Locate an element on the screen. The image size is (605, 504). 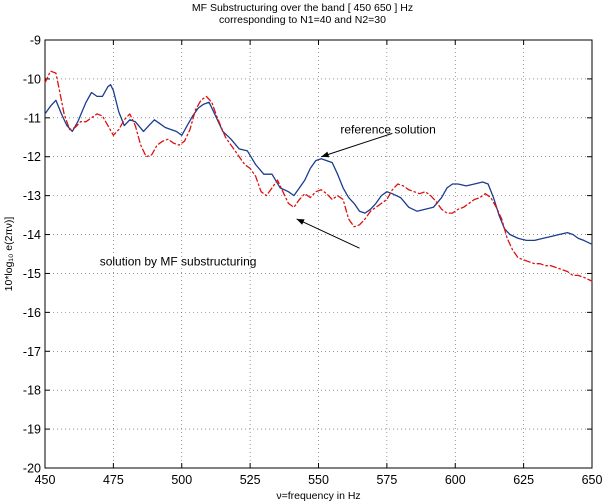
y-tick-label: -18 is located at coordinates (32, 391).